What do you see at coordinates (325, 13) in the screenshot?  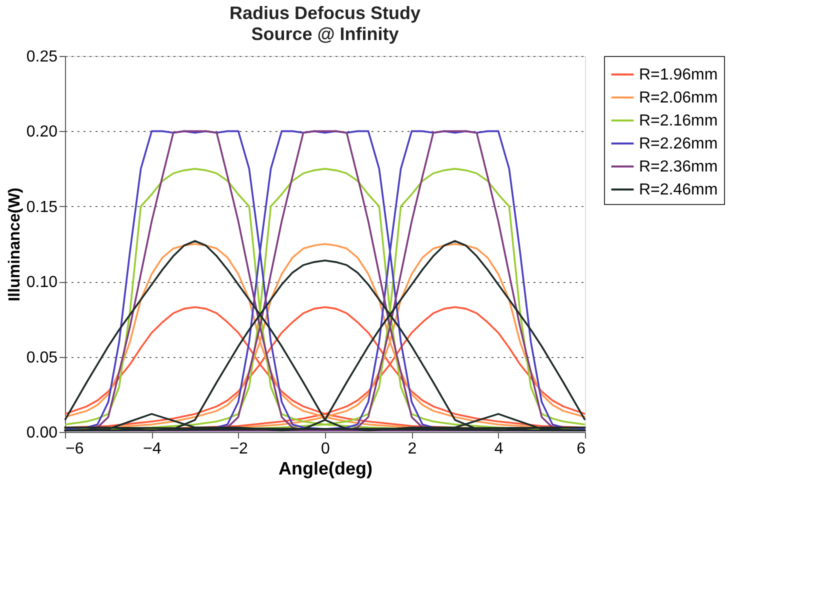 I see `chart-title: Radius Defocus Study` at bounding box center [325, 13].